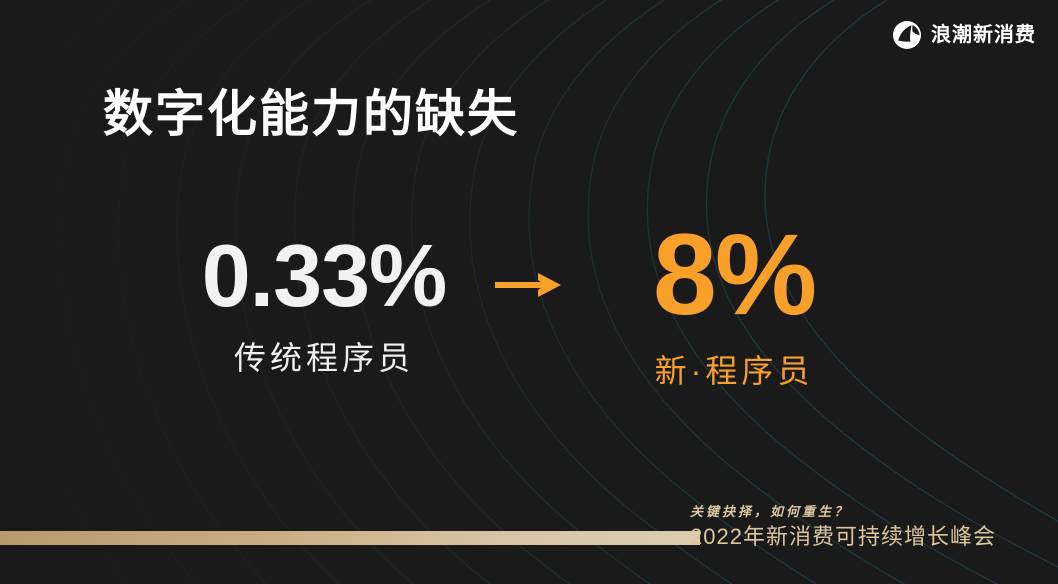 The image size is (1058, 584). I want to click on wave-circle-icon, so click(907, 35).